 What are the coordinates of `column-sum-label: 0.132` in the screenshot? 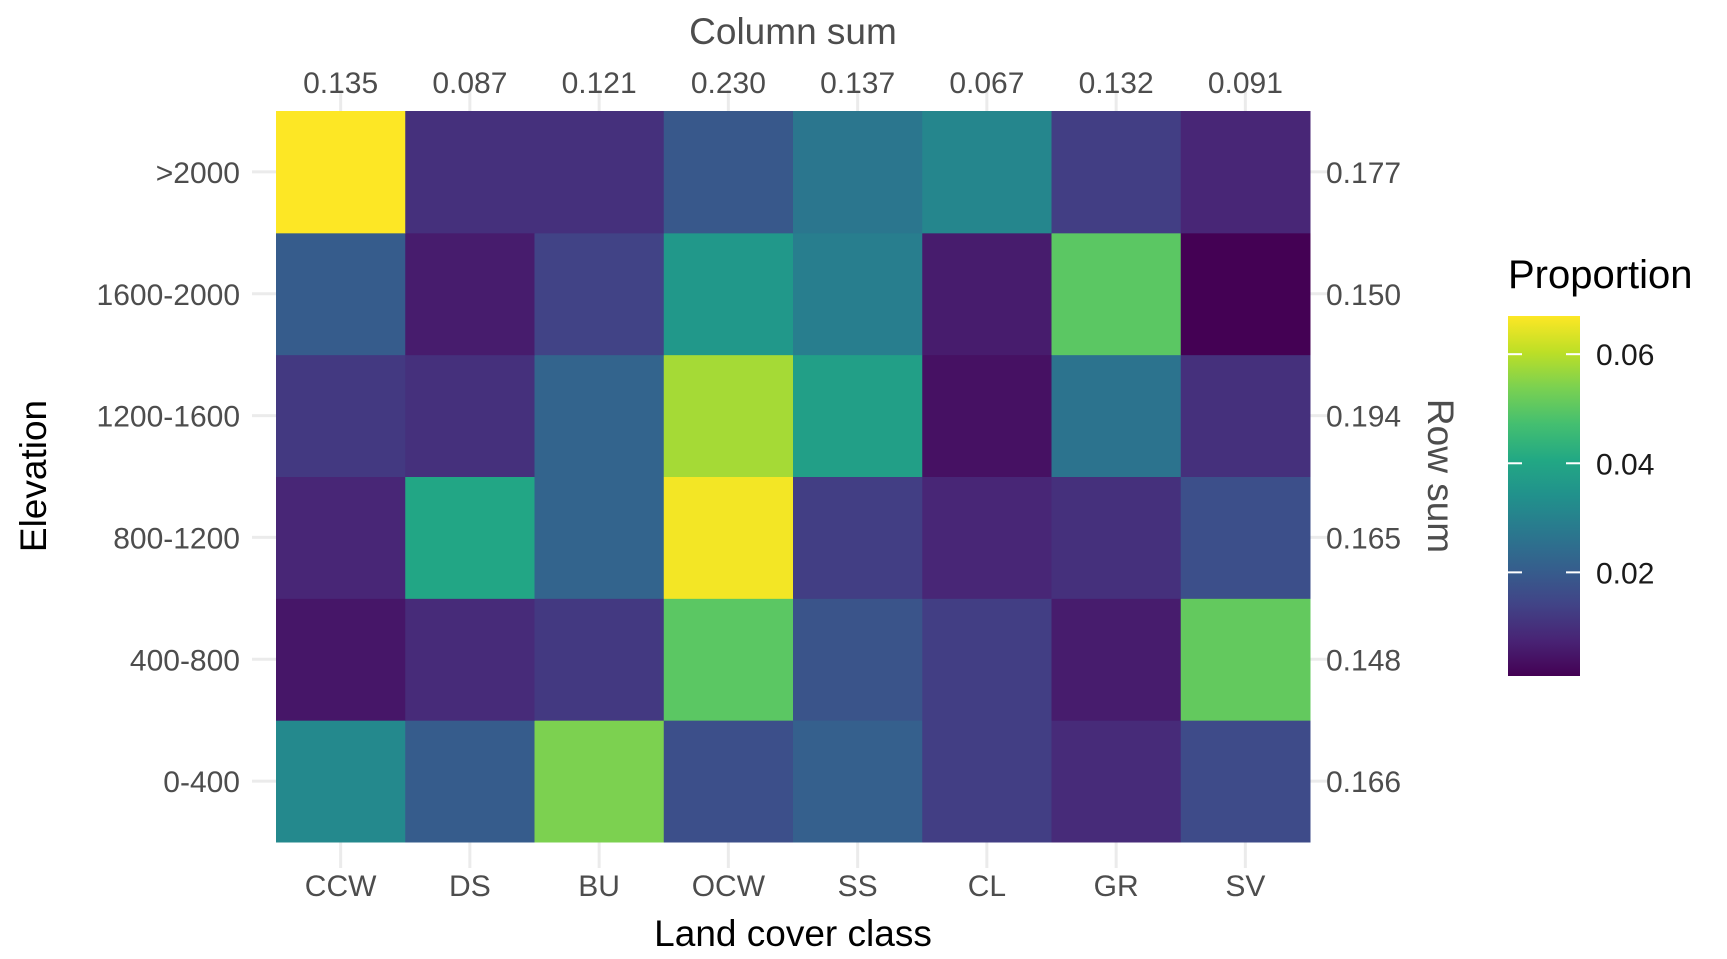 It's located at (1116, 83).